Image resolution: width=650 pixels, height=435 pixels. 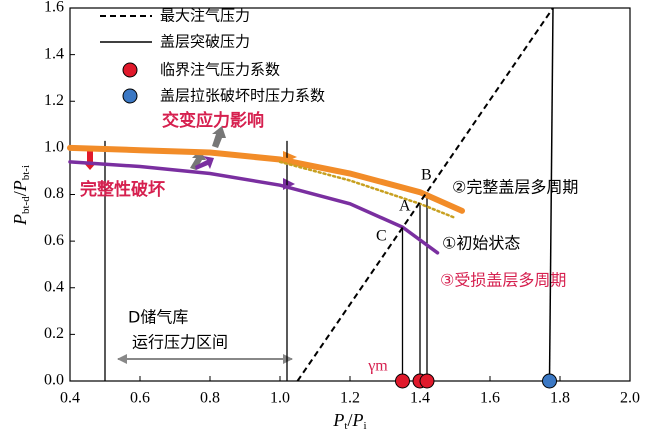 I want to click on legend-label: 盖层拉张破坏时压力系数, so click(x=242, y=96).